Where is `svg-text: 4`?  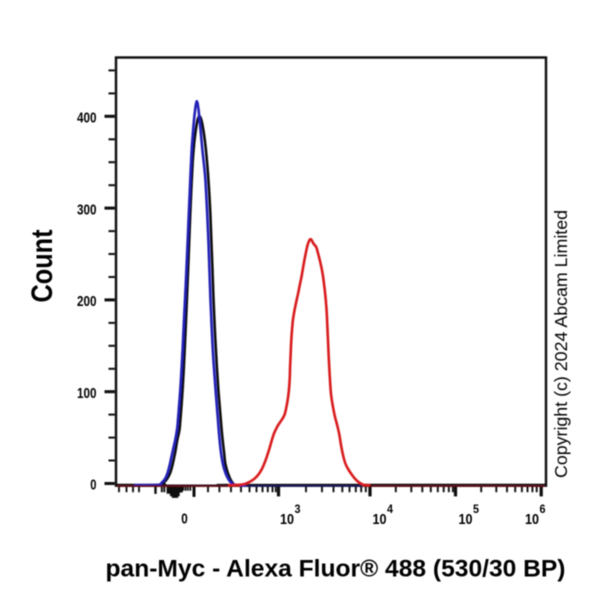 svg-text: 4 is located at coordinates (390, 510).